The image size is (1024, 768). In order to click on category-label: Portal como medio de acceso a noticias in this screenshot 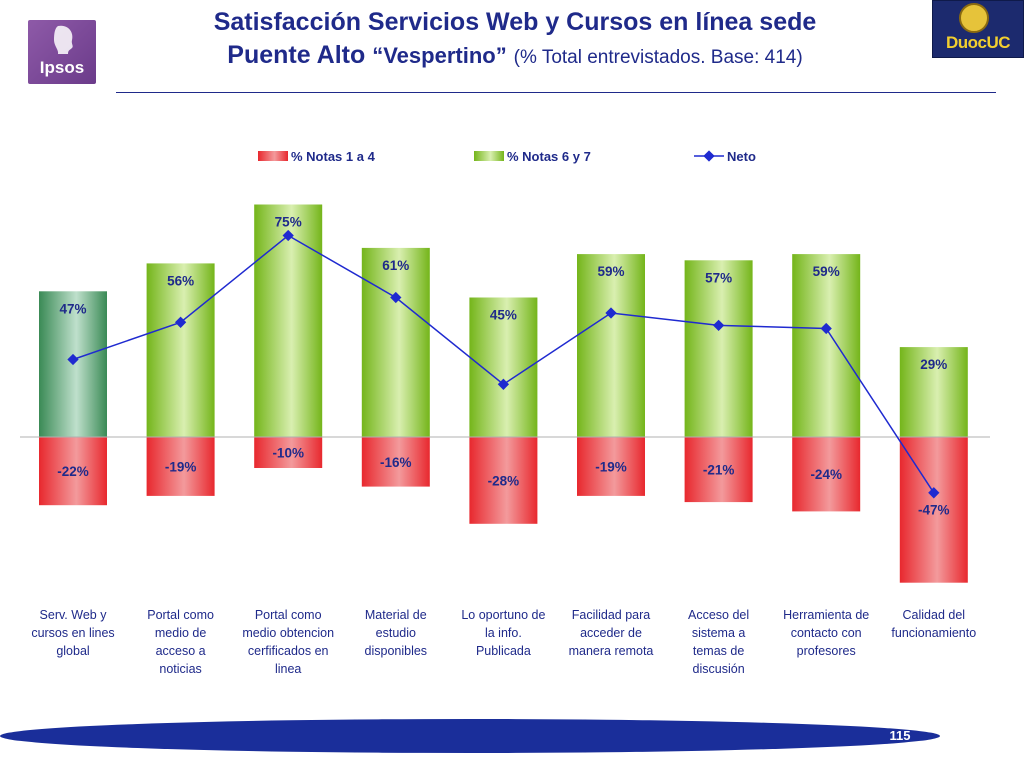, I will do `click(181, 642)`.